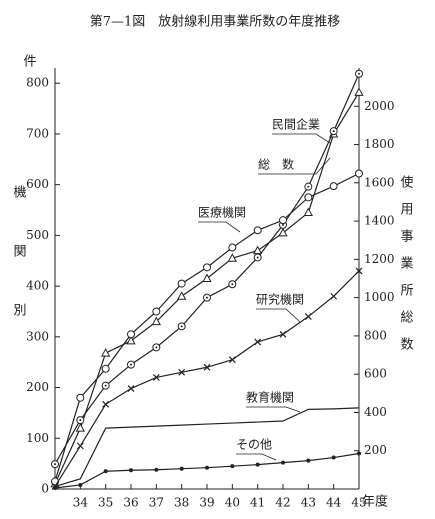 The height and width of the screenshot is (519, 435). Describe the element at coordinates (379, 297) in the screenshot. I see `y2-tick-label: 1000` at that location.